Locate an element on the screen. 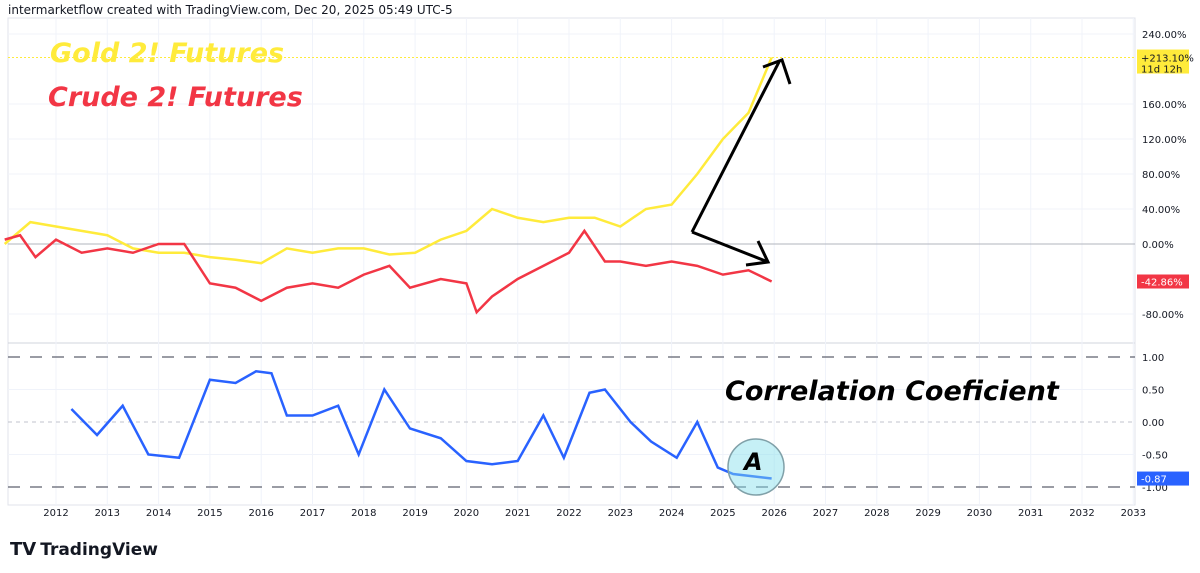 The height and width of the screenshot is (573, 1200). x-tick-label: 2021 is located at coordinates (517, 513).